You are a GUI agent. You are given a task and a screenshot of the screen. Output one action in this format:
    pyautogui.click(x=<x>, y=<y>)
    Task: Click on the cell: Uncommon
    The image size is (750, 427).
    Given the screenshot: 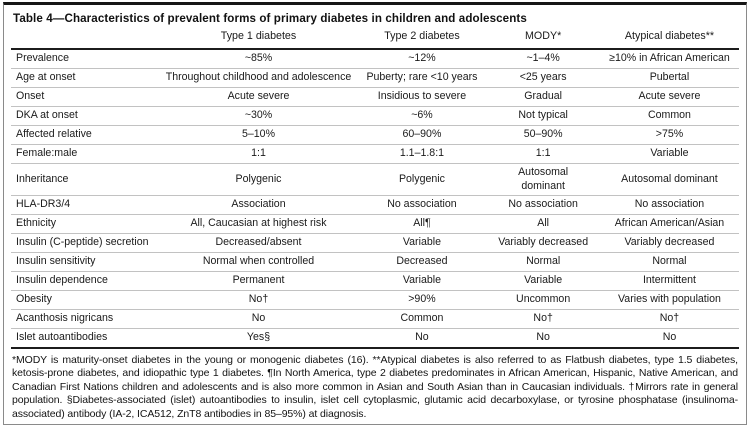 What is the action you would take?
    pyautogui.click(x=543, y=300)
    